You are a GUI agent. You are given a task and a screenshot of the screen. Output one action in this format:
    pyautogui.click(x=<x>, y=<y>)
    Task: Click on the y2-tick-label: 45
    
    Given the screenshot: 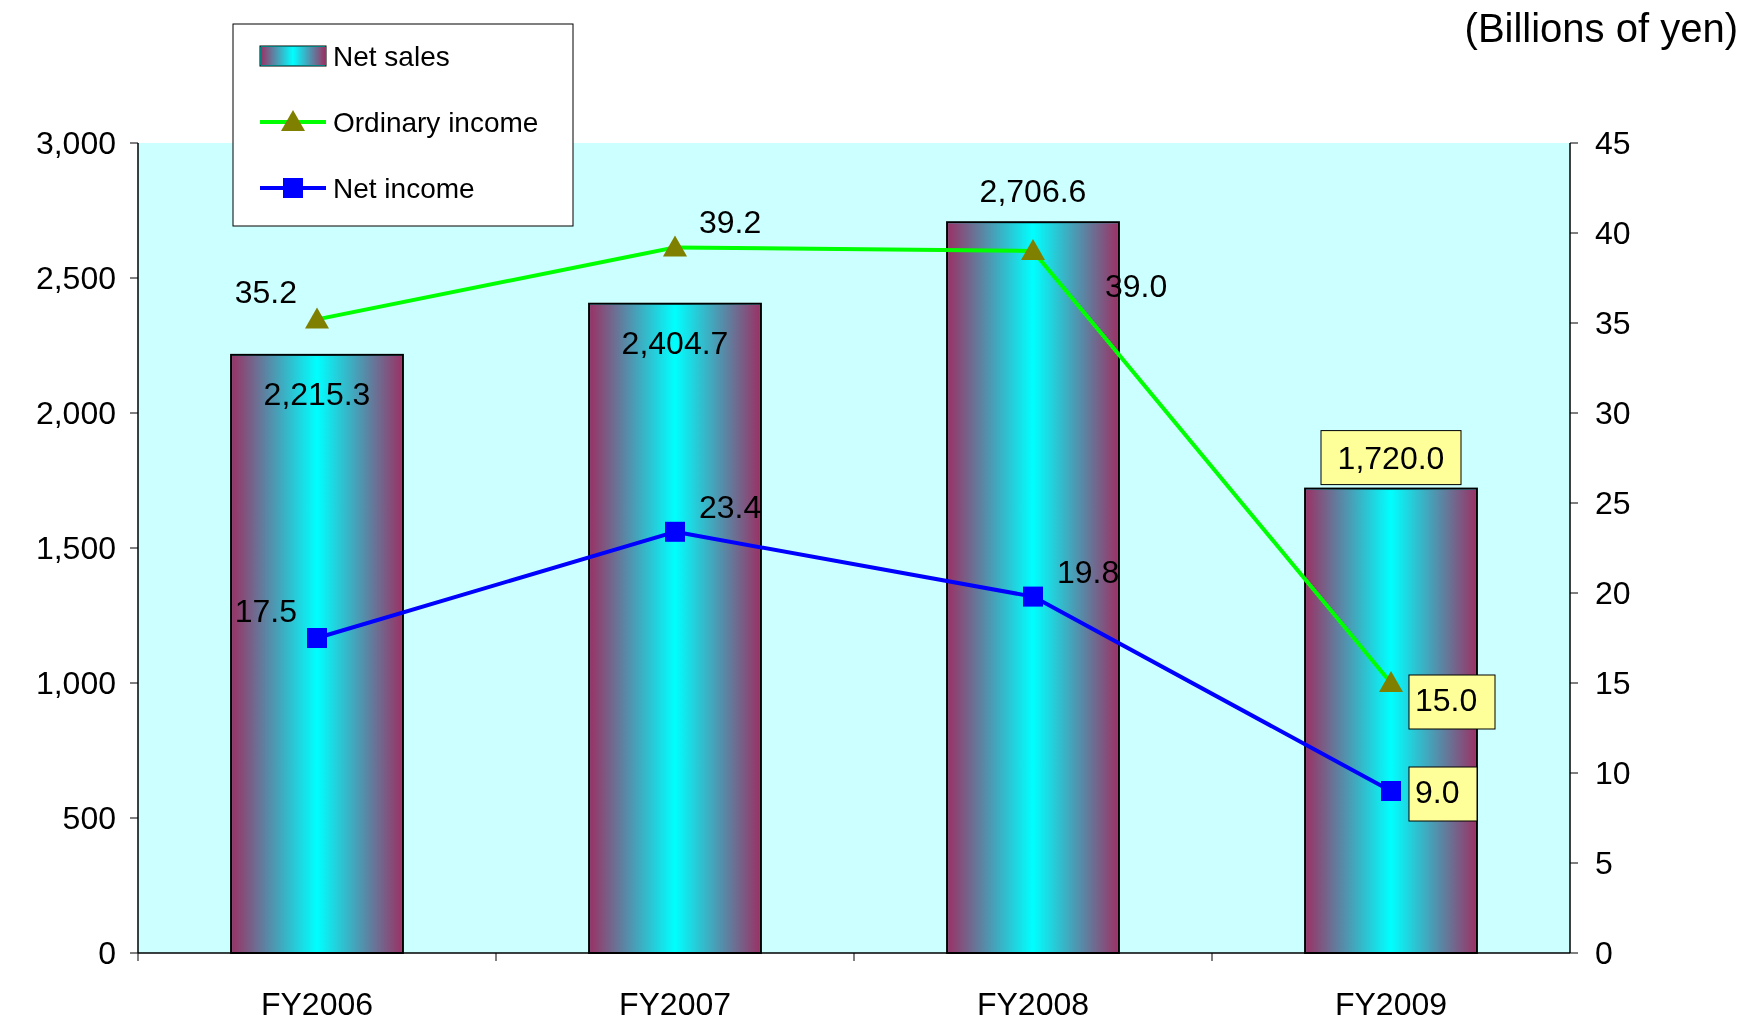 What is the action you would take?
    pyautogui.click(x=1613, y=143)
    